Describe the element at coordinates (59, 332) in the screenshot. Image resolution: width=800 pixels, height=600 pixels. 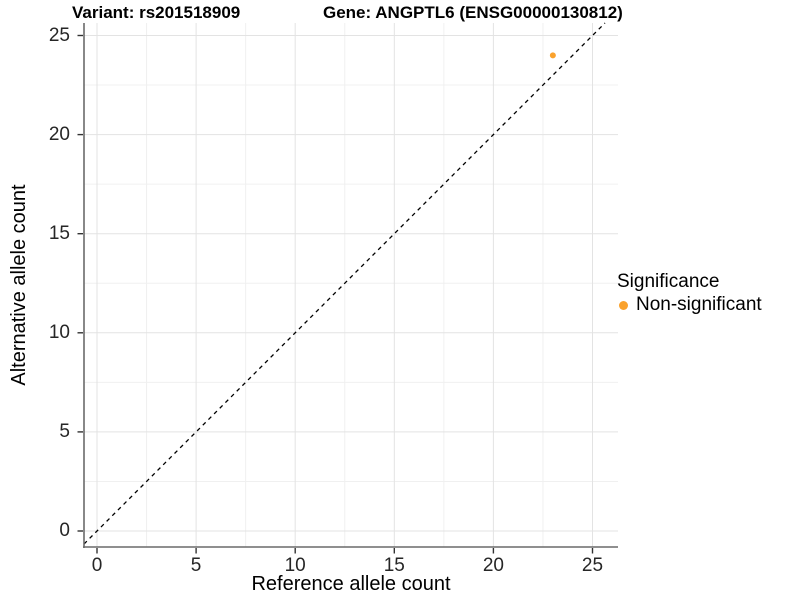
I see `y-tick-label: 10` at that location.